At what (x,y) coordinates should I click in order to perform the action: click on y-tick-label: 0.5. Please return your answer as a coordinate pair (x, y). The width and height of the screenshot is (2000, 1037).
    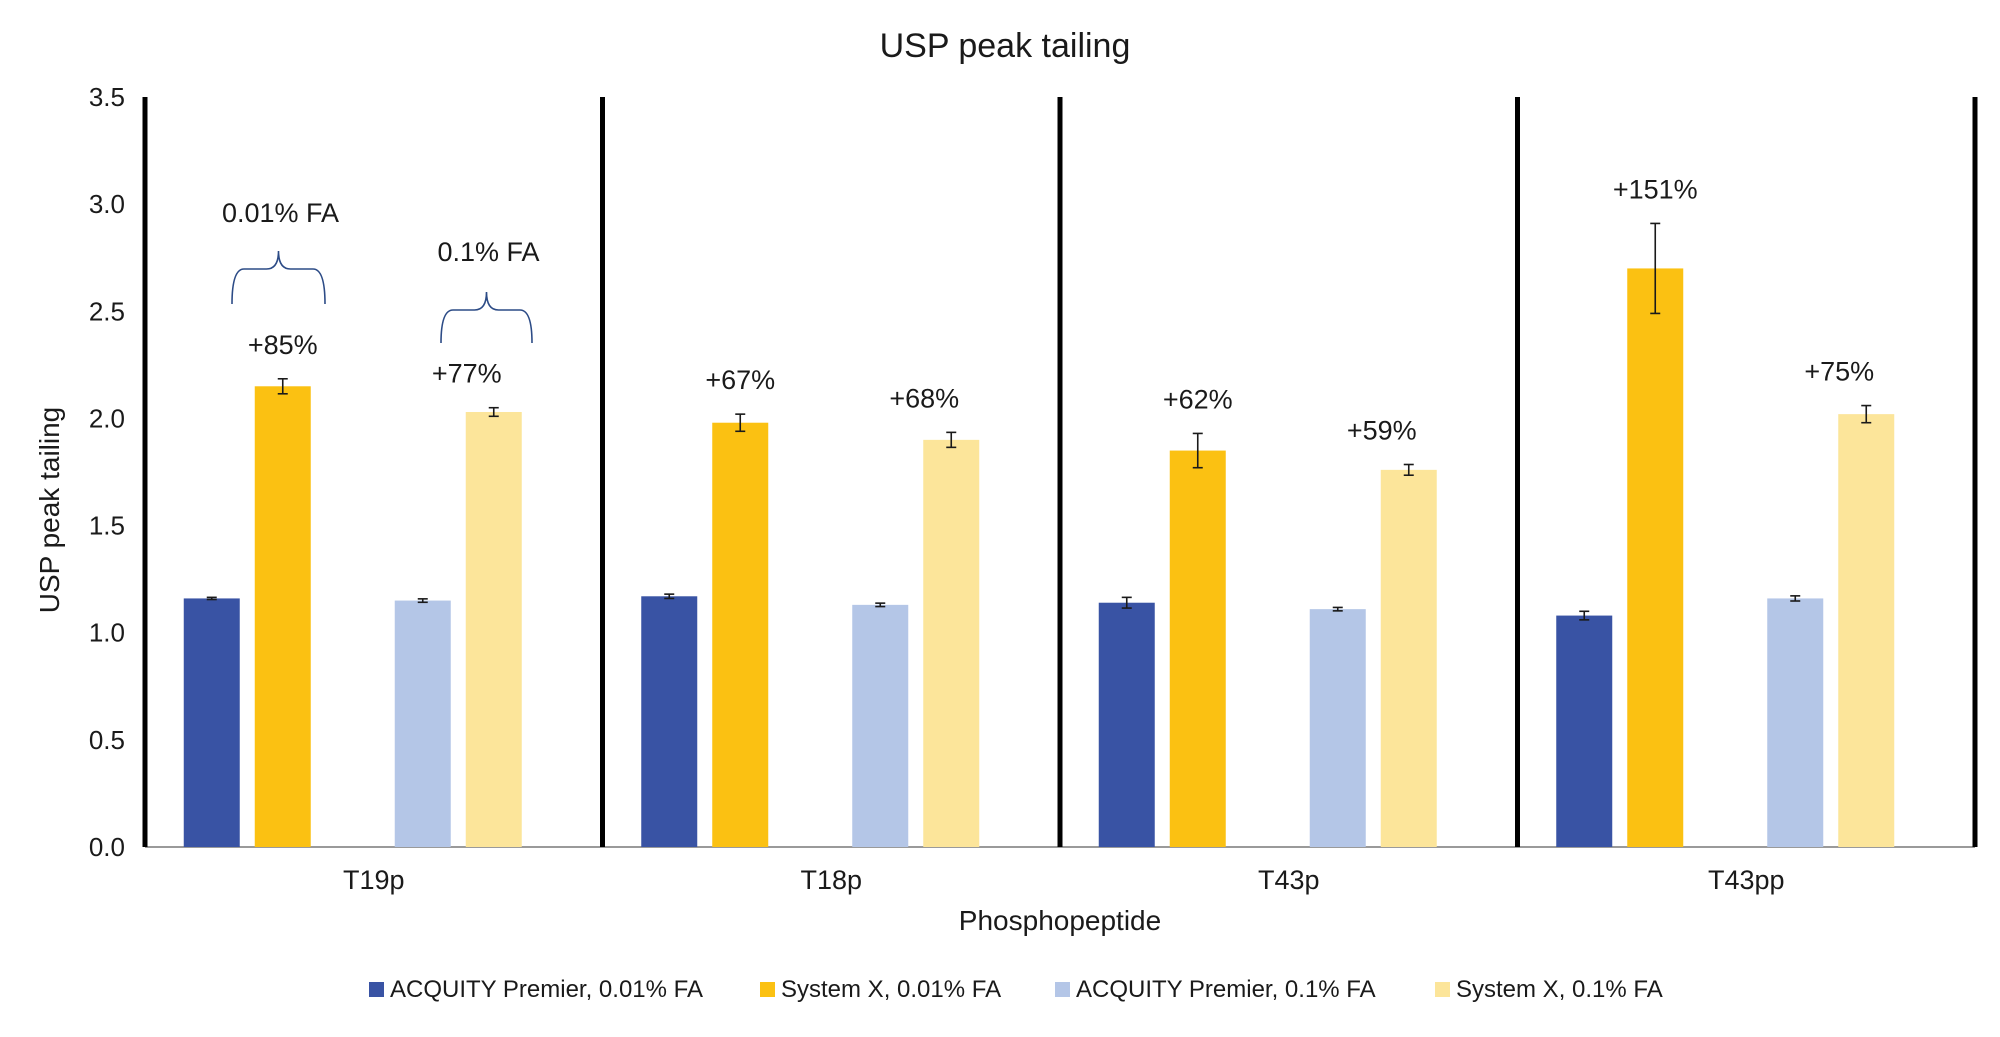
    Looking at the image, I should click on (107, 740).